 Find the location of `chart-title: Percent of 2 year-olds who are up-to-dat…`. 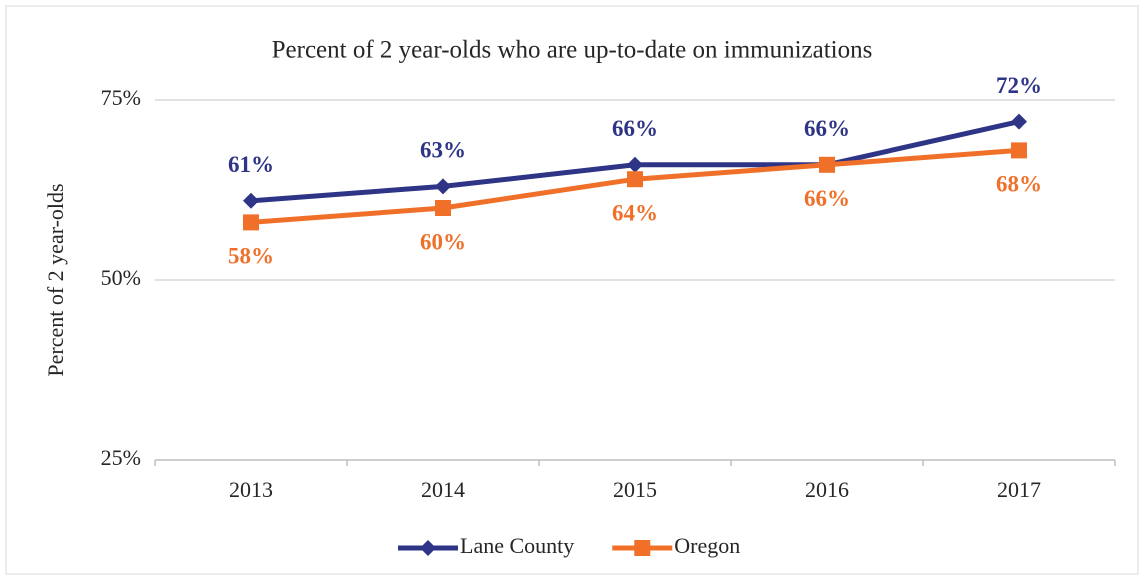

chart-title: Percent of 2 year-olds who are up-to-dat… is located at coordinates (572, 50).